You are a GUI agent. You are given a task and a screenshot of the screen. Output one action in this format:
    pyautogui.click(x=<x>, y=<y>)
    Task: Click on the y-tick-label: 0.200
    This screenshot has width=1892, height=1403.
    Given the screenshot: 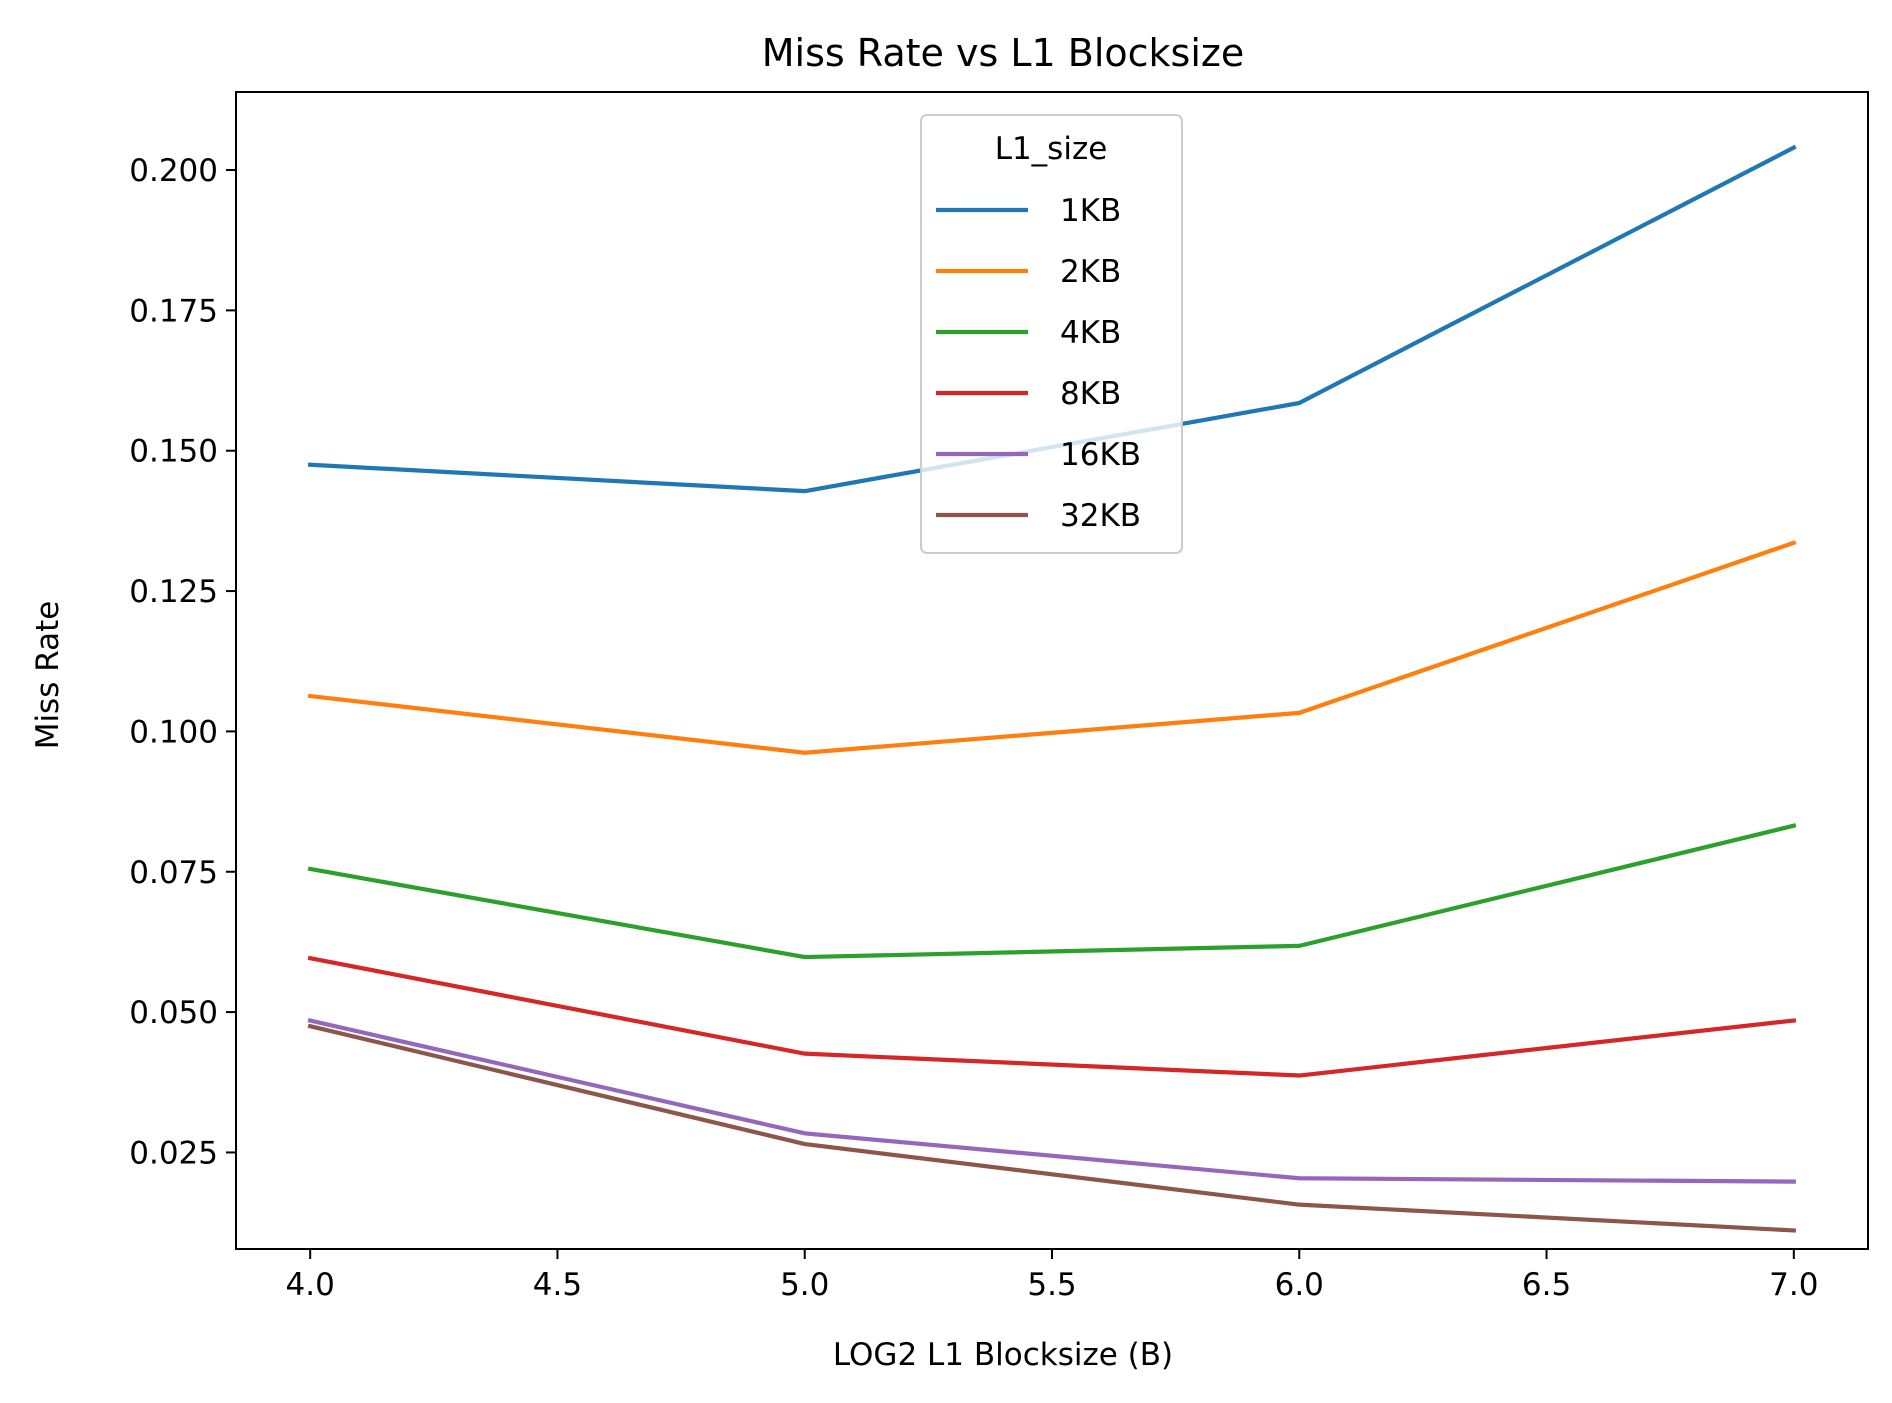 What is the action you would take?
    pyautogui.click(x=173, y=171)
    